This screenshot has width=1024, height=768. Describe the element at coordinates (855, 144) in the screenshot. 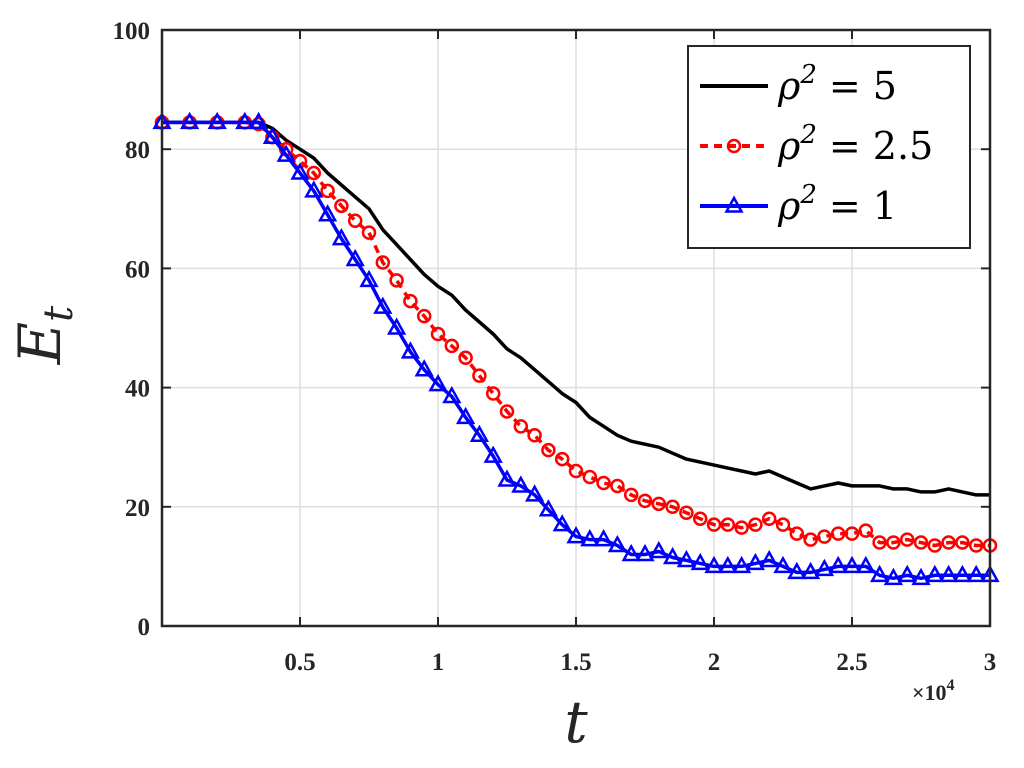

I see `legend-entry-2: ρ2 = 2.5` at that location.